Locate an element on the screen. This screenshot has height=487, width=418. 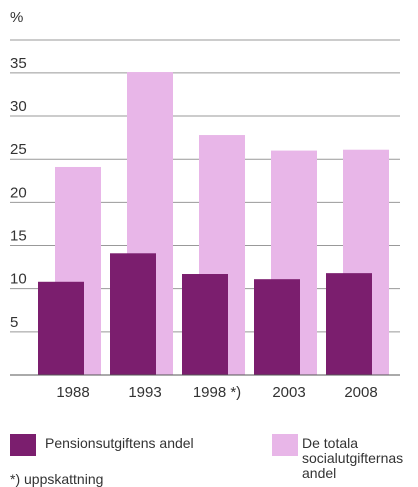
y-tick-label: 35 is located at coordinates (18, 63).